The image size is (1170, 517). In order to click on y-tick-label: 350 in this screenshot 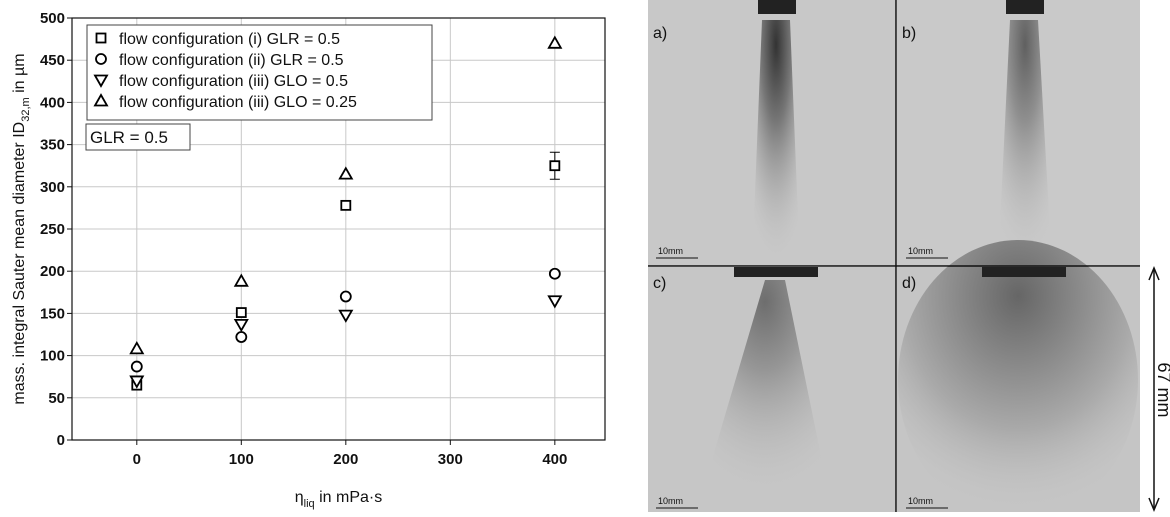, I will do `click(52, 145)`.